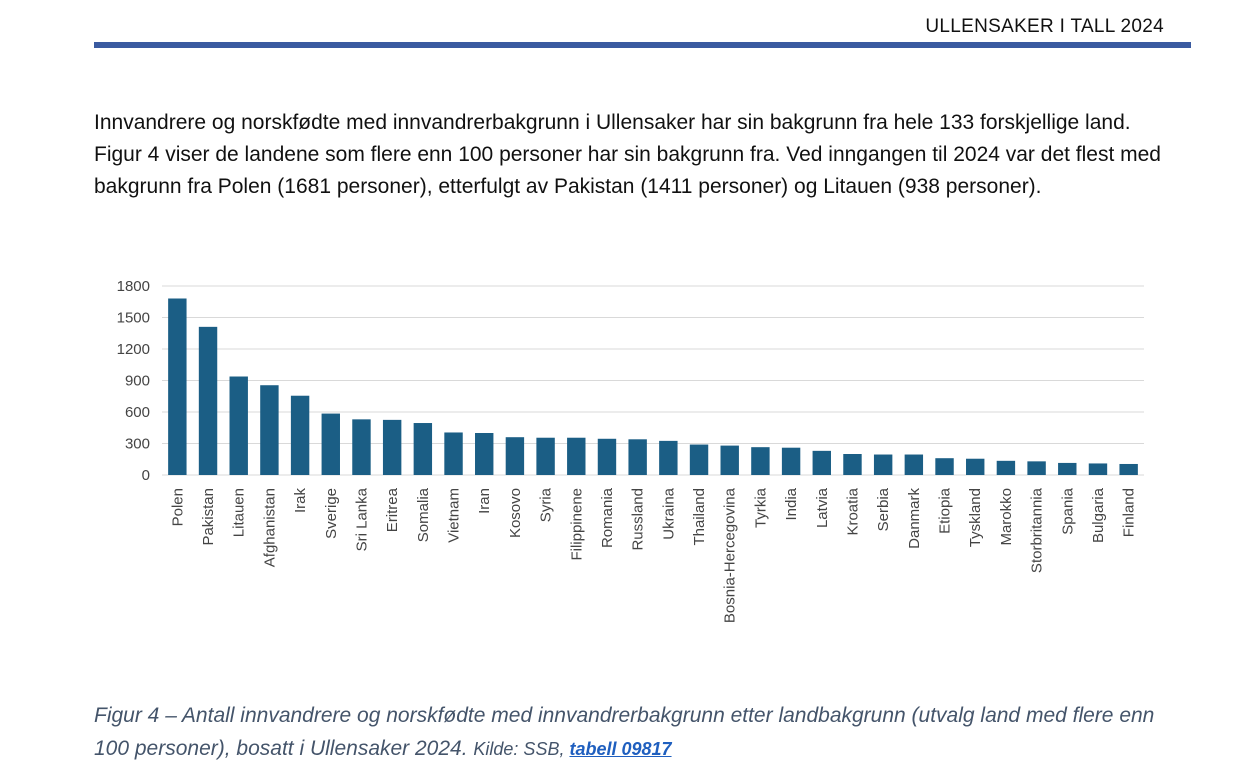 Image resolution: width=1238 pixels, height=782 pixels. I want to click on x-tick-label: Storbritannia, so click(1037, 530).